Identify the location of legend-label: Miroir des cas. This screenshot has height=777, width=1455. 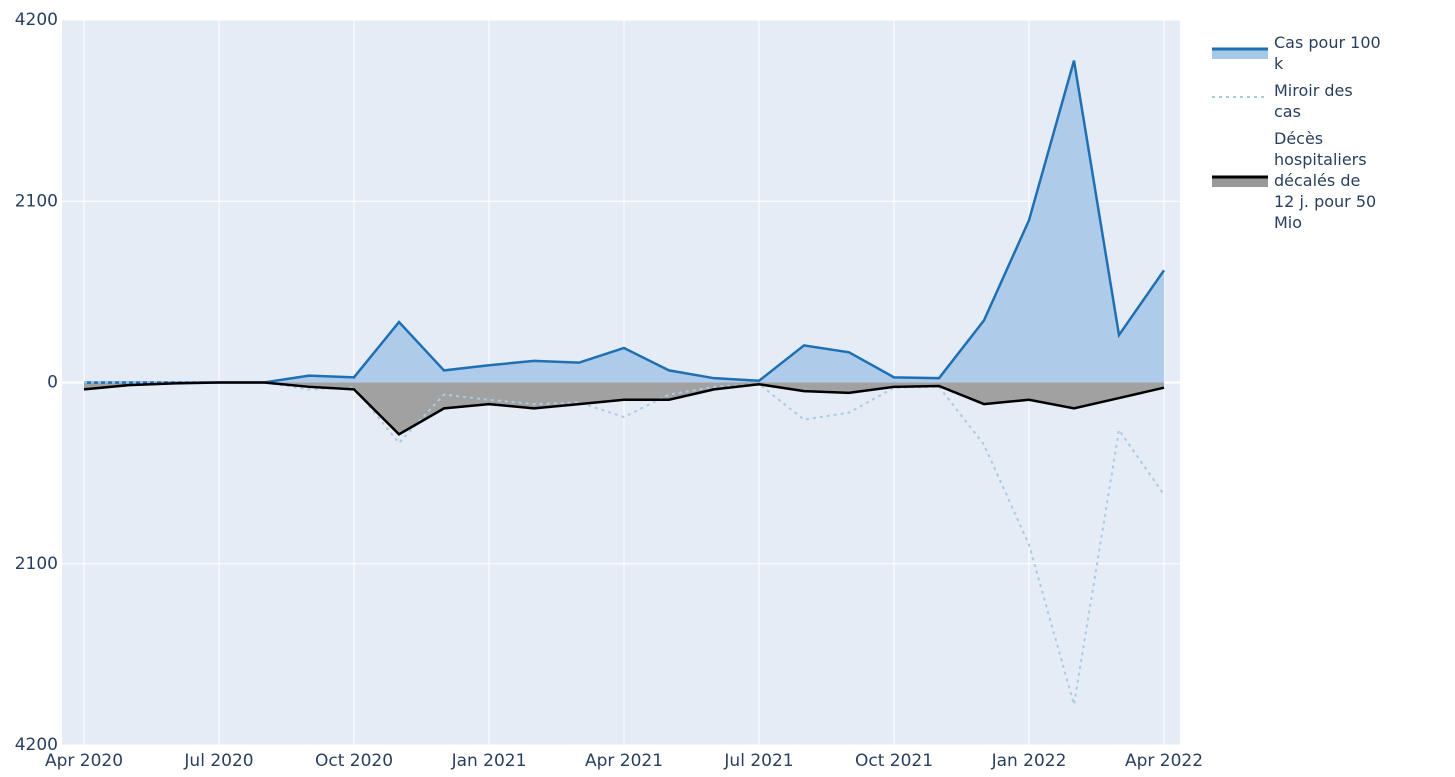
(1313, 101).